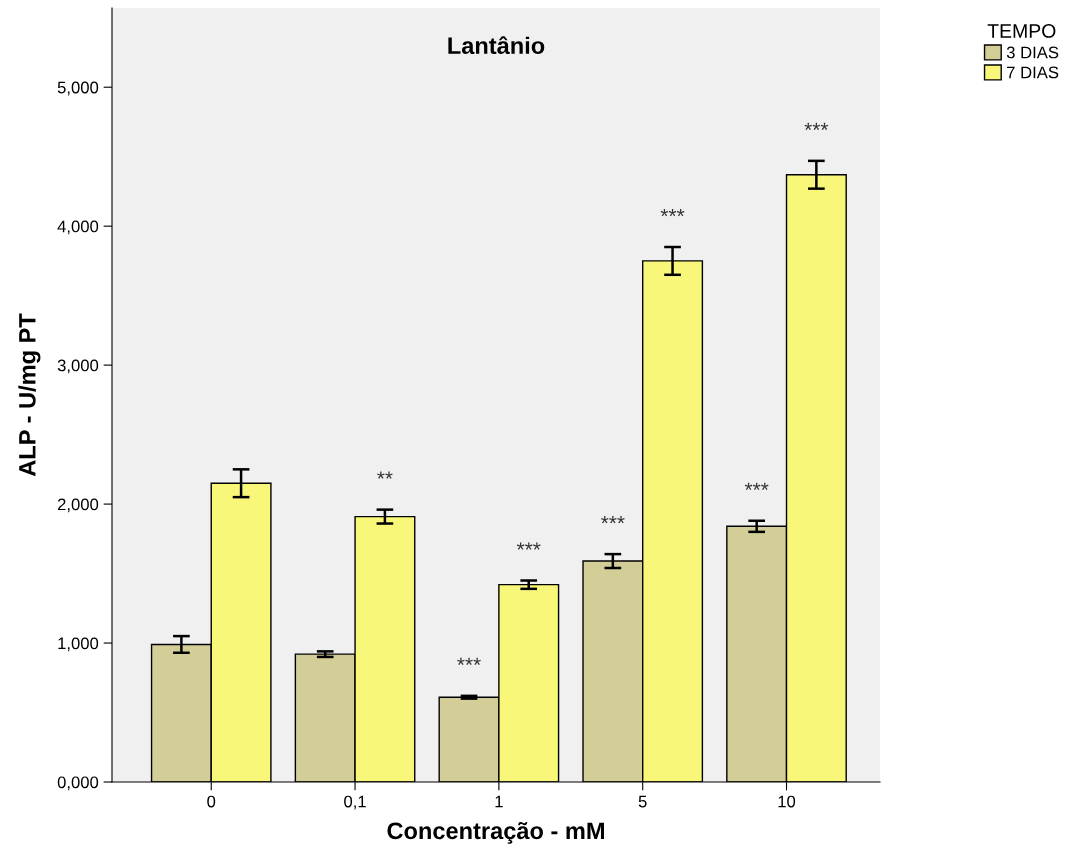 This screenshot has height=855, width=1074. Describe the element at coordinates (78, 88) in the screenshot. I see `y-tick-label: 5,000` at that location.